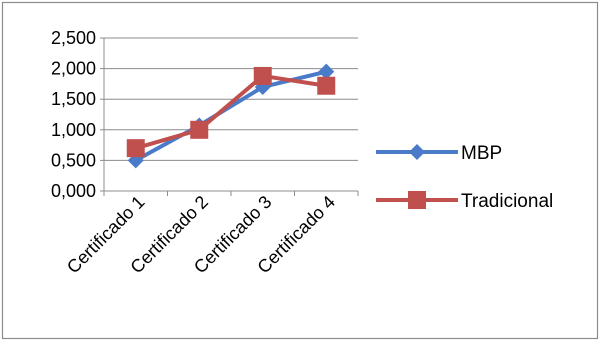 This screenshot has width=600, height=341. Describe the element at coordinates (73, 69) in the screenshot. I see `y-tick-label: 2,000` at that location.